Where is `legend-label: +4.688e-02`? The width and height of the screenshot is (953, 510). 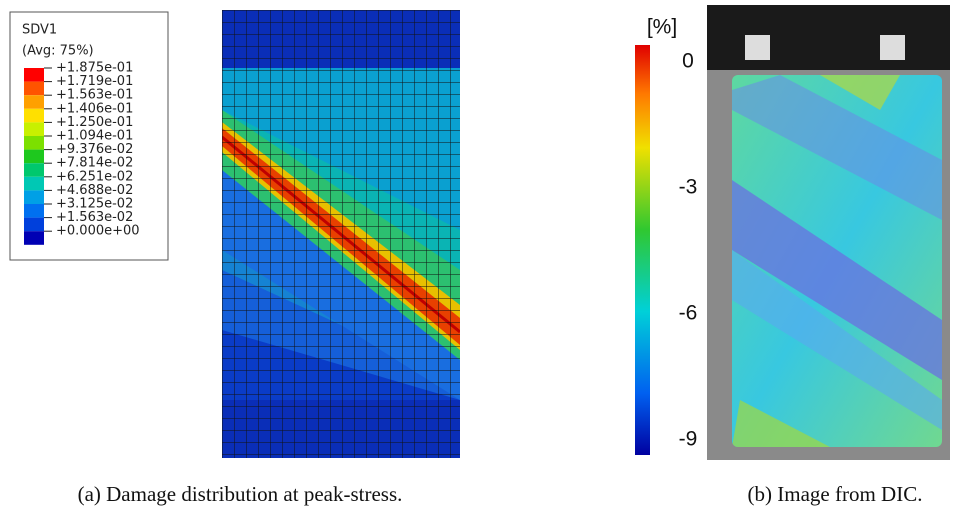 legend-label: +4.688e-02 is located at coordinates (94, 190).